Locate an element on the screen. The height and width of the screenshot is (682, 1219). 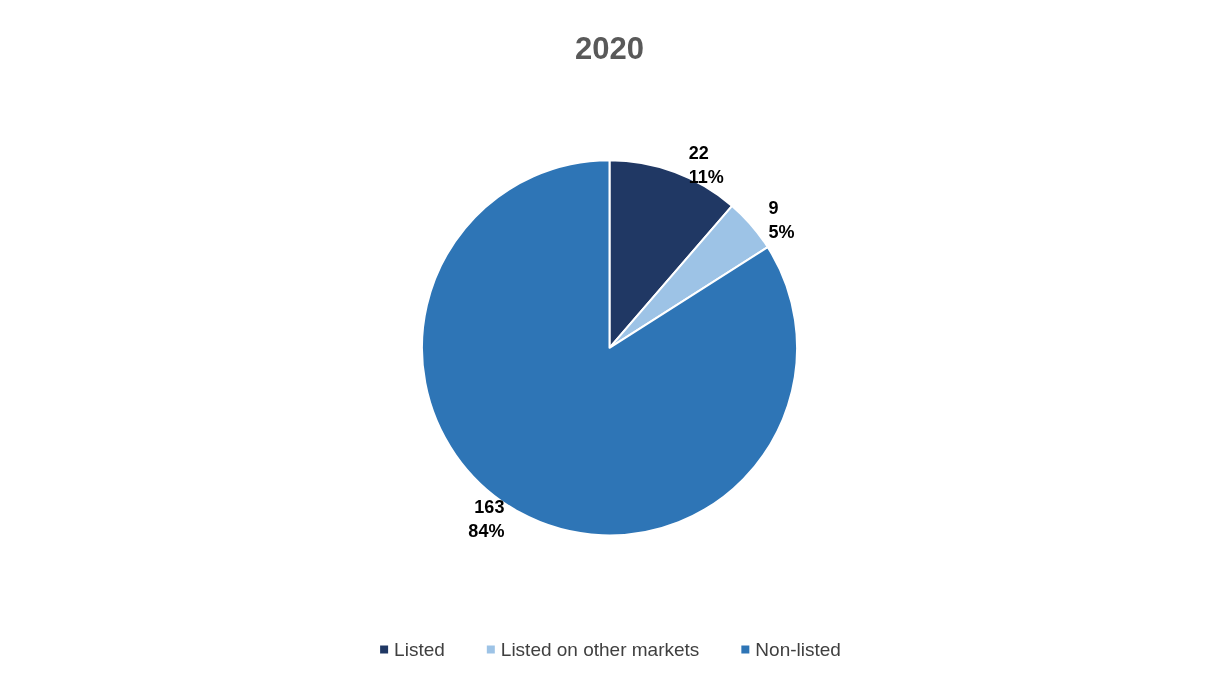
legend-label: Listed is located at coordinates (419, 649).